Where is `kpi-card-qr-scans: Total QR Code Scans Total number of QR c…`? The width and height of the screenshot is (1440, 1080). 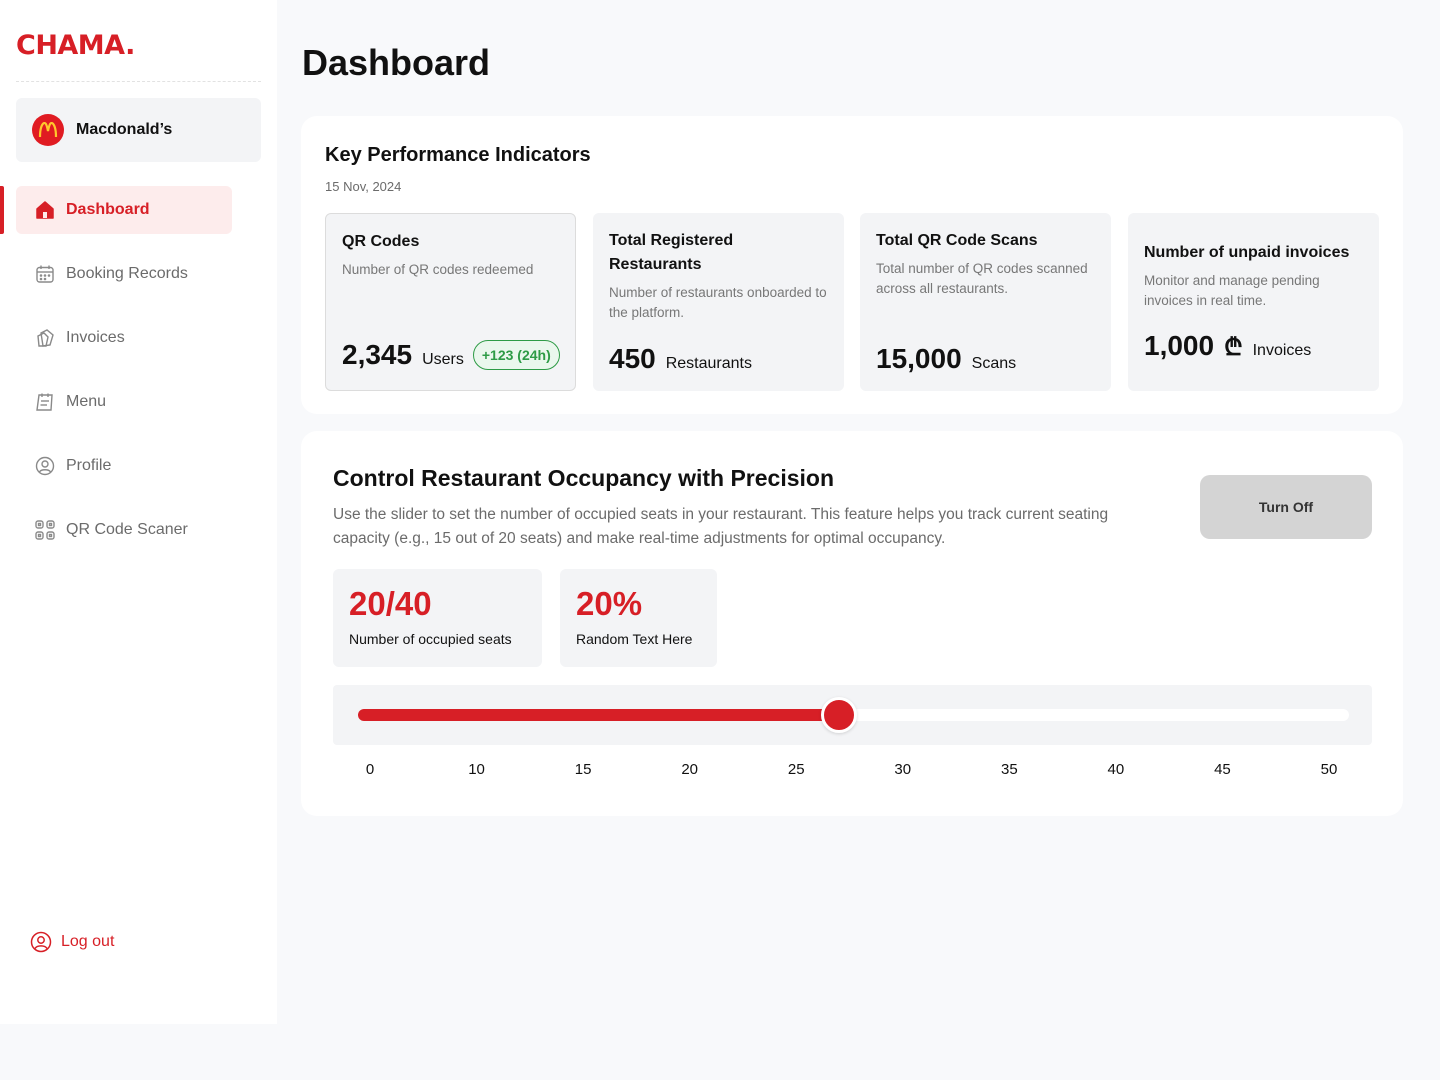 kpi-card-qr-scans: Total QR Code Scans Total number of QR c… is located at coordinates (985, 302).